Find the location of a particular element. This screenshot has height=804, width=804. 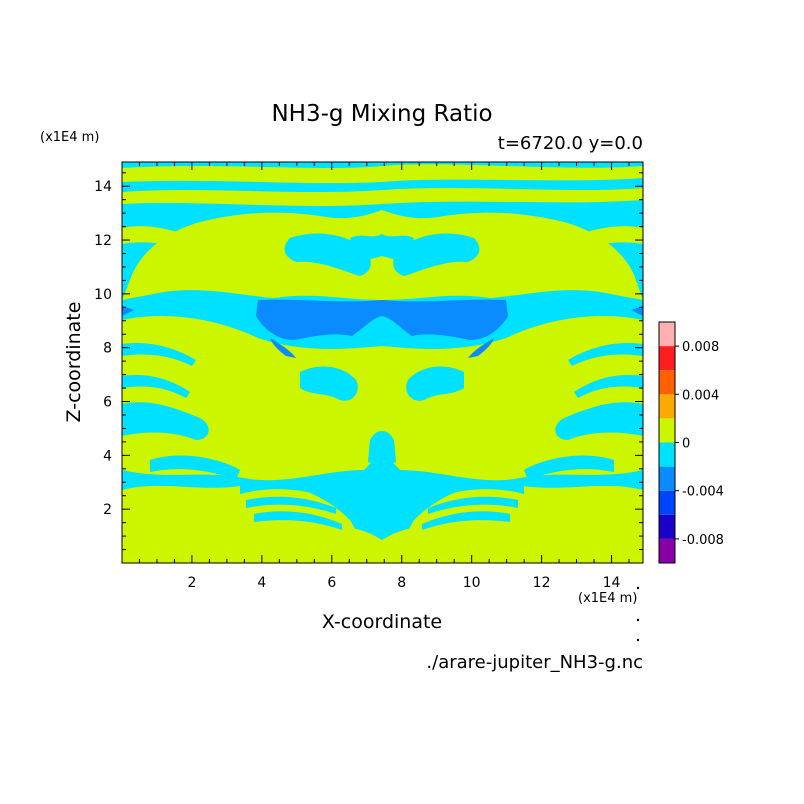

negative-mid-regions is located at coordinates (382, 328).